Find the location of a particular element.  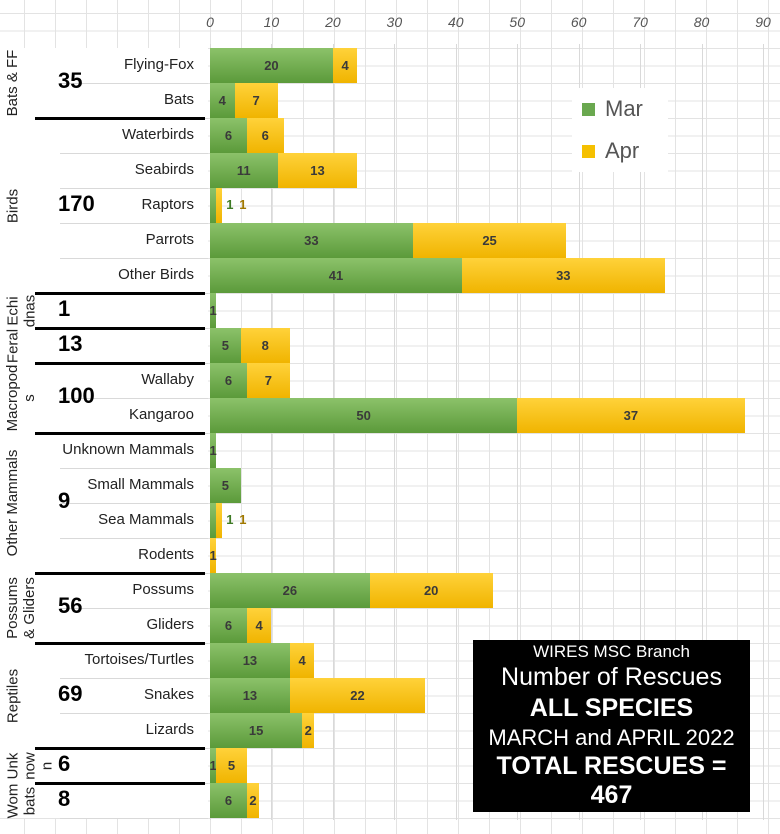

bar-mar: 11 is located at coordinates (244, 170).